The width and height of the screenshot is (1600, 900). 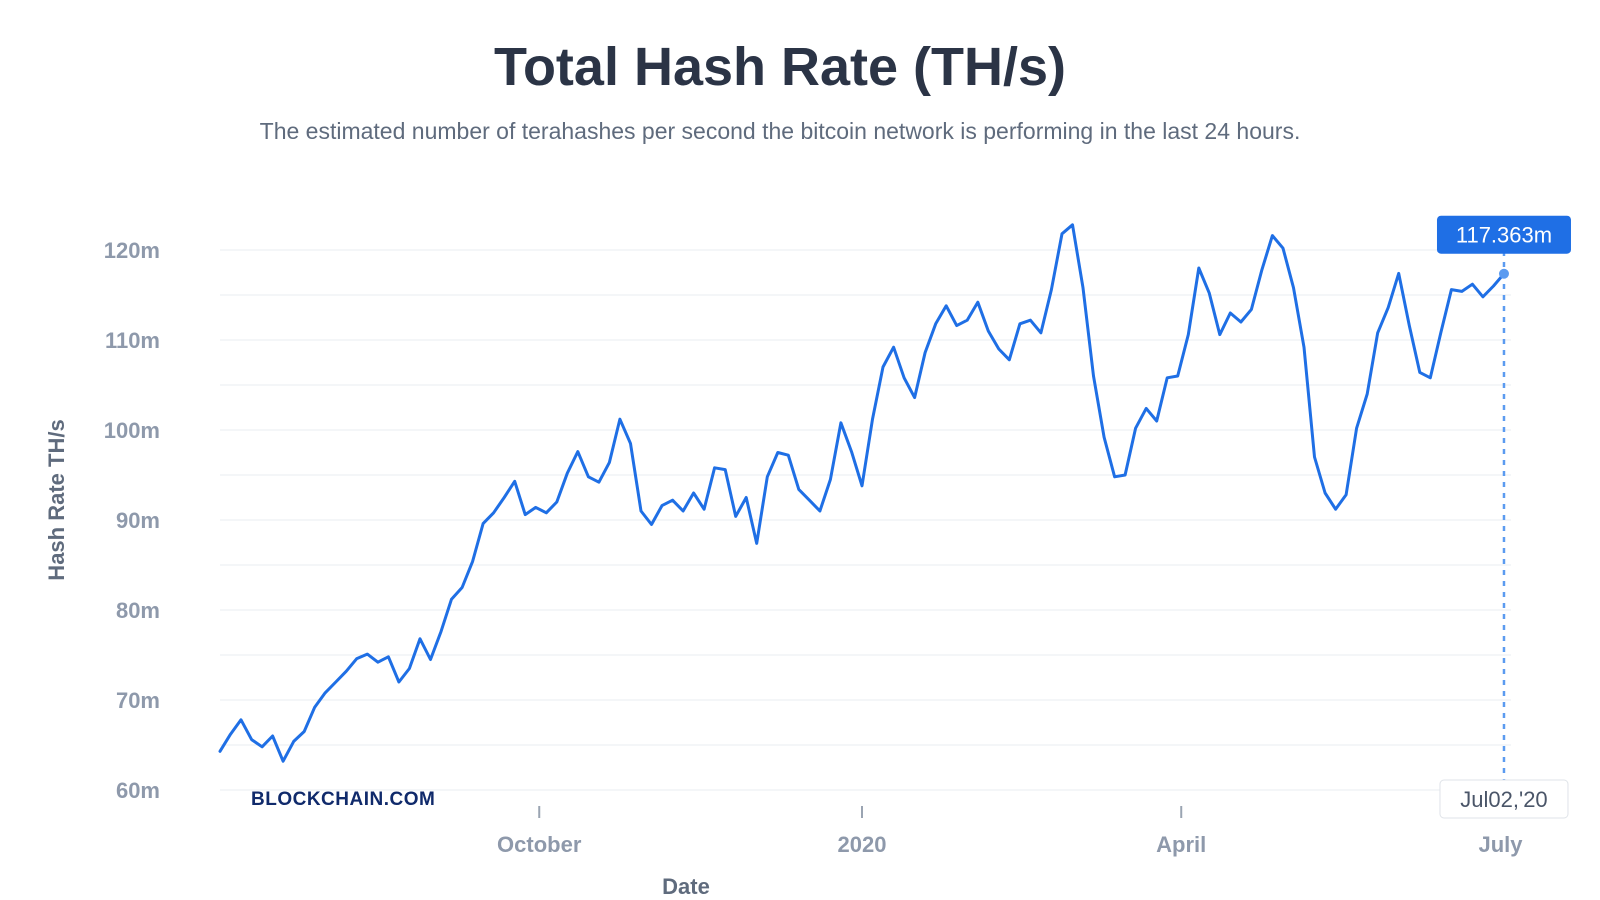 I want to click on y-axis-title: Hash Rate TH/s, so click(x=56, y=499).